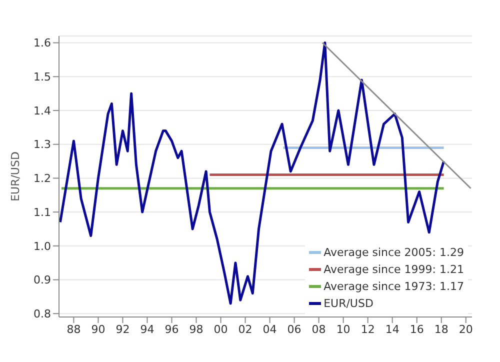 Image resolution: width=500 pixels, height=362 pixels. I want to click on y-tick-label: 1.3, so click(42, 145).